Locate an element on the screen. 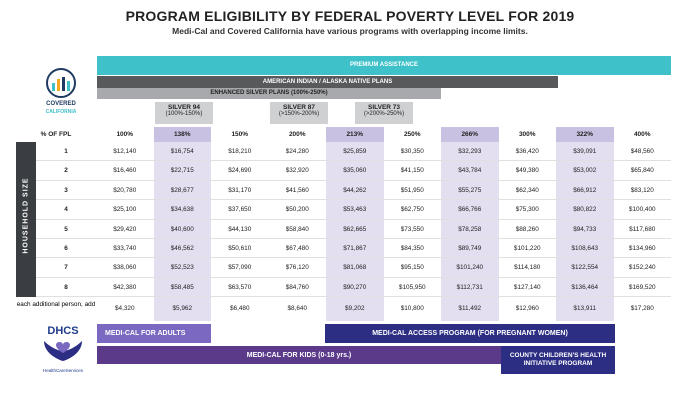  table-cell: $35,060 is located at coordinates (355, 171).